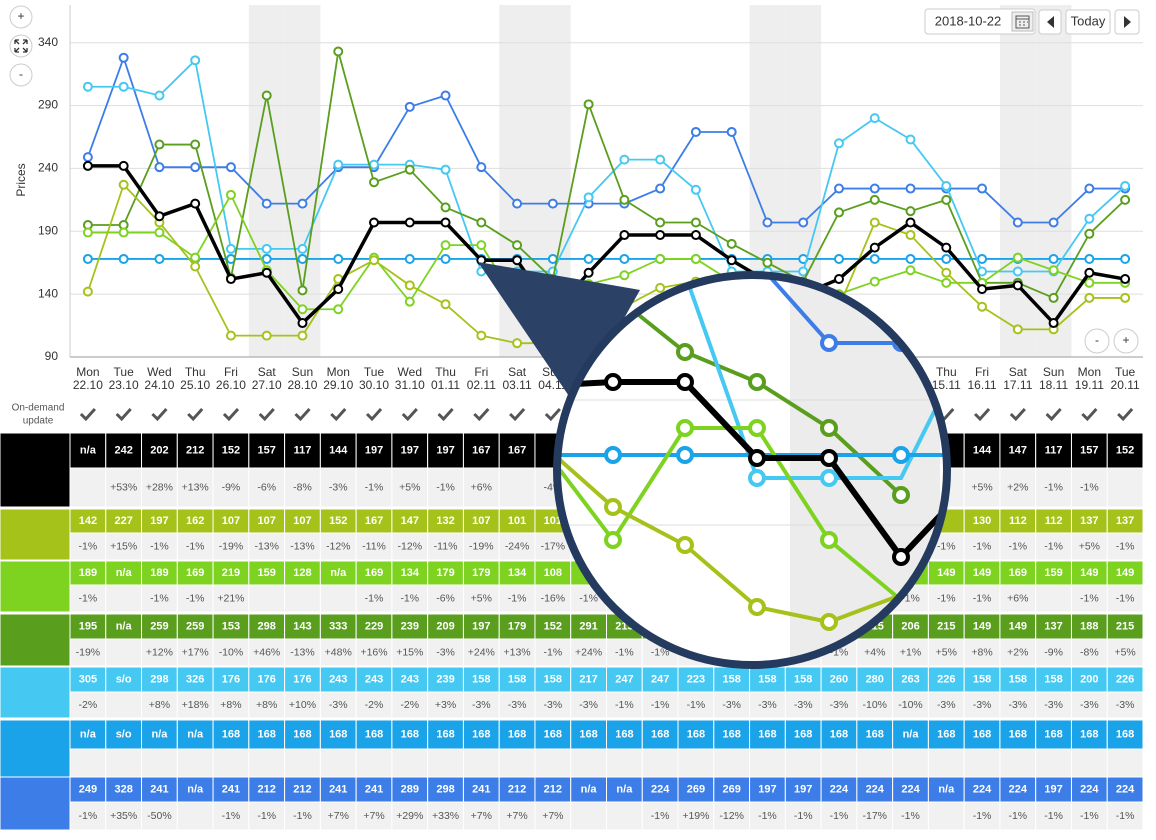  I want to click on price-value: 247, so click(624, 679).